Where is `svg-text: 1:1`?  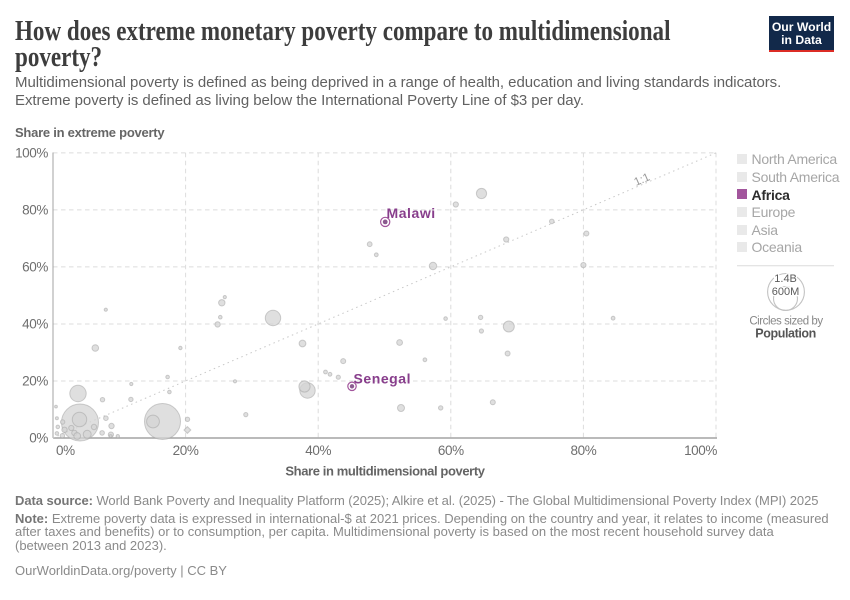
svg-text: 1:1 is located at coordinates (641, 179).